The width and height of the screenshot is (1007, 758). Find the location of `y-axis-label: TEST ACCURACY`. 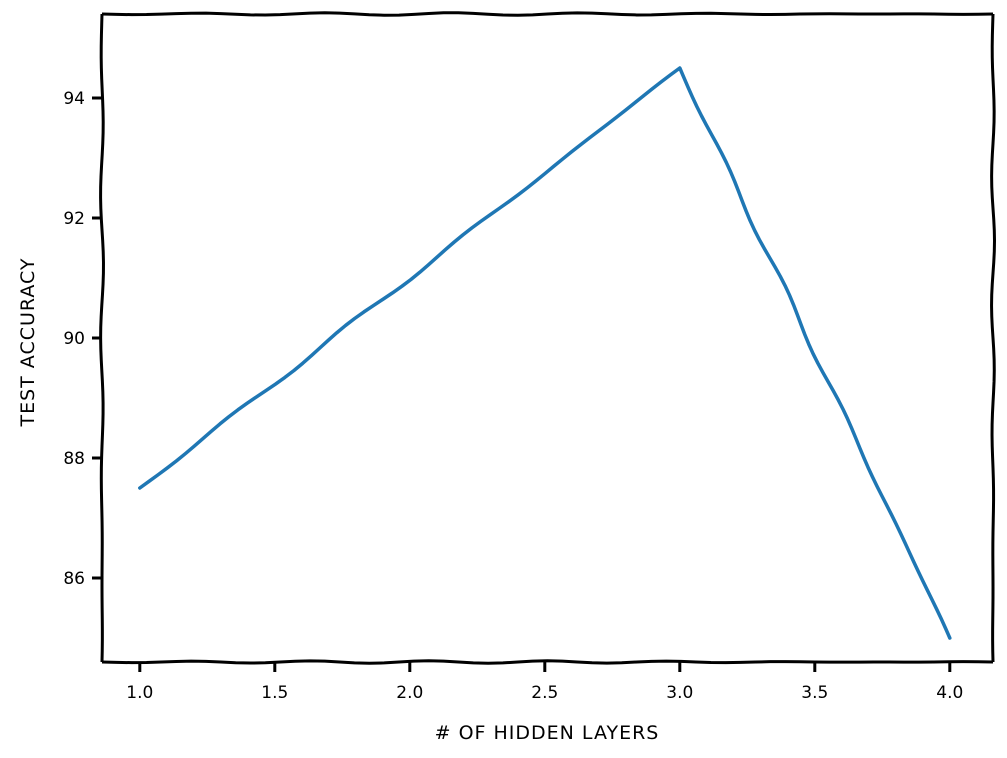

y-axis-label: TEST ACCURACY is located at coordinates (28, 342).